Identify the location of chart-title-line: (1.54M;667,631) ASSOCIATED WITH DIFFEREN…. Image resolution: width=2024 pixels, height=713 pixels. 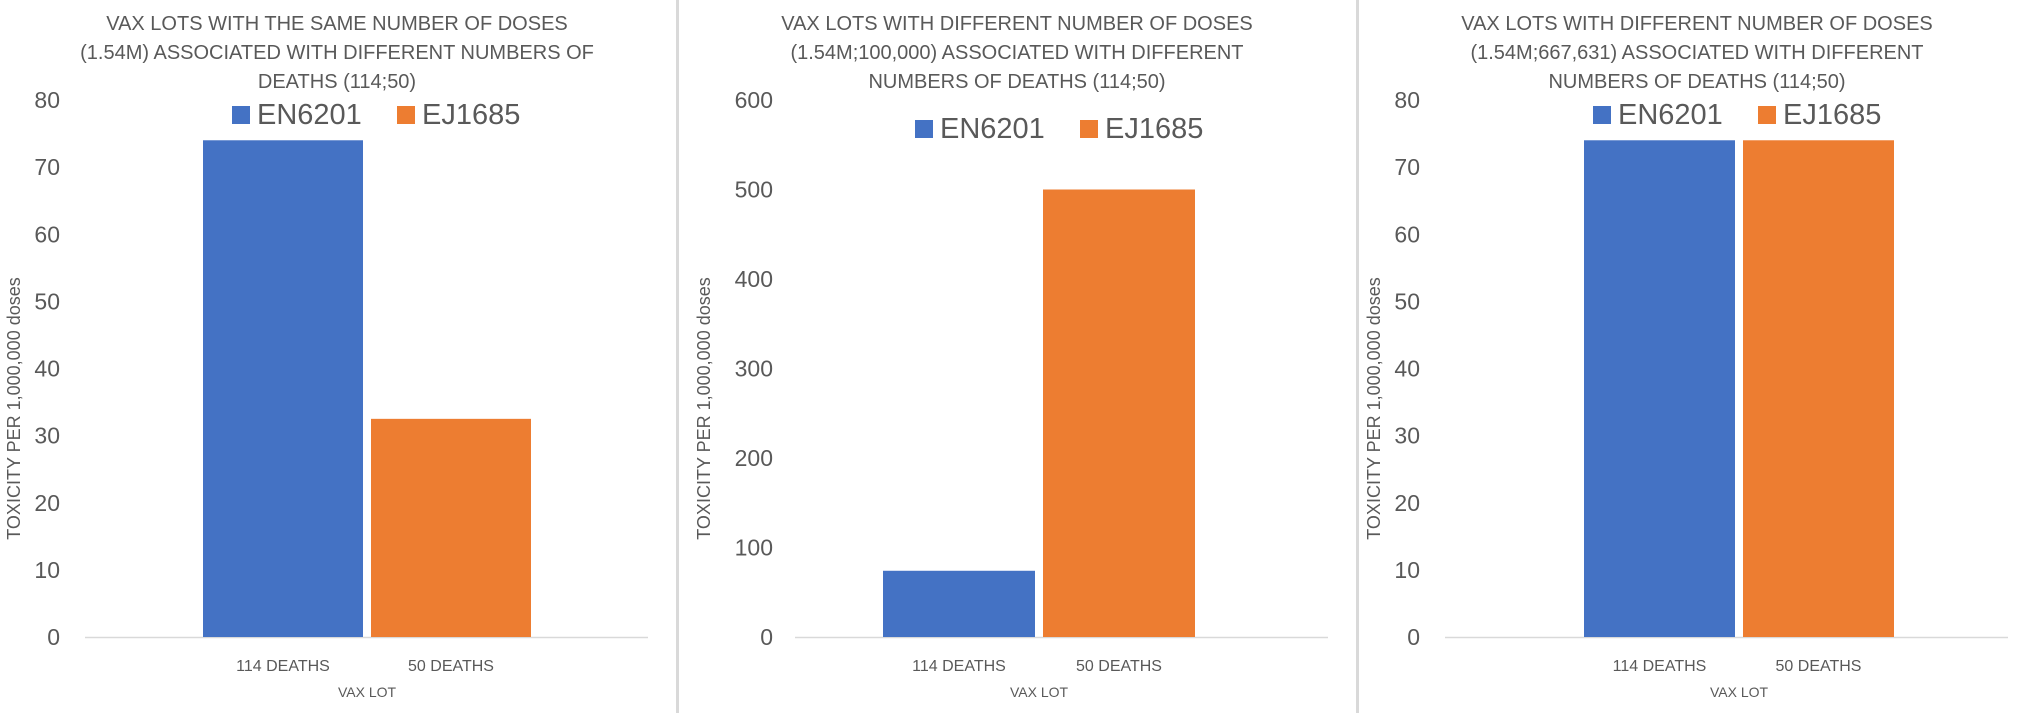
(1697, 53).